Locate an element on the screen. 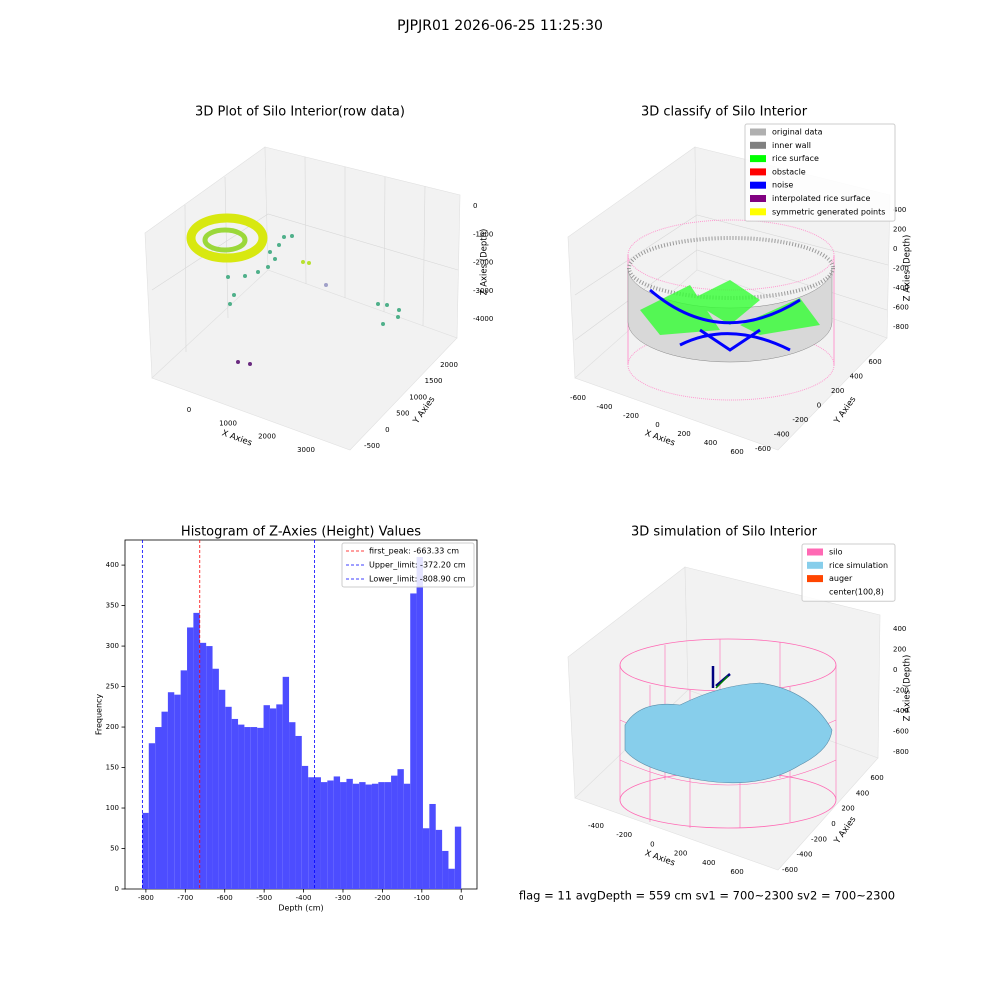 This screenshot has width=1000, height=1000. y-axis-label: Y Axies is located at coordinates (845, 830).